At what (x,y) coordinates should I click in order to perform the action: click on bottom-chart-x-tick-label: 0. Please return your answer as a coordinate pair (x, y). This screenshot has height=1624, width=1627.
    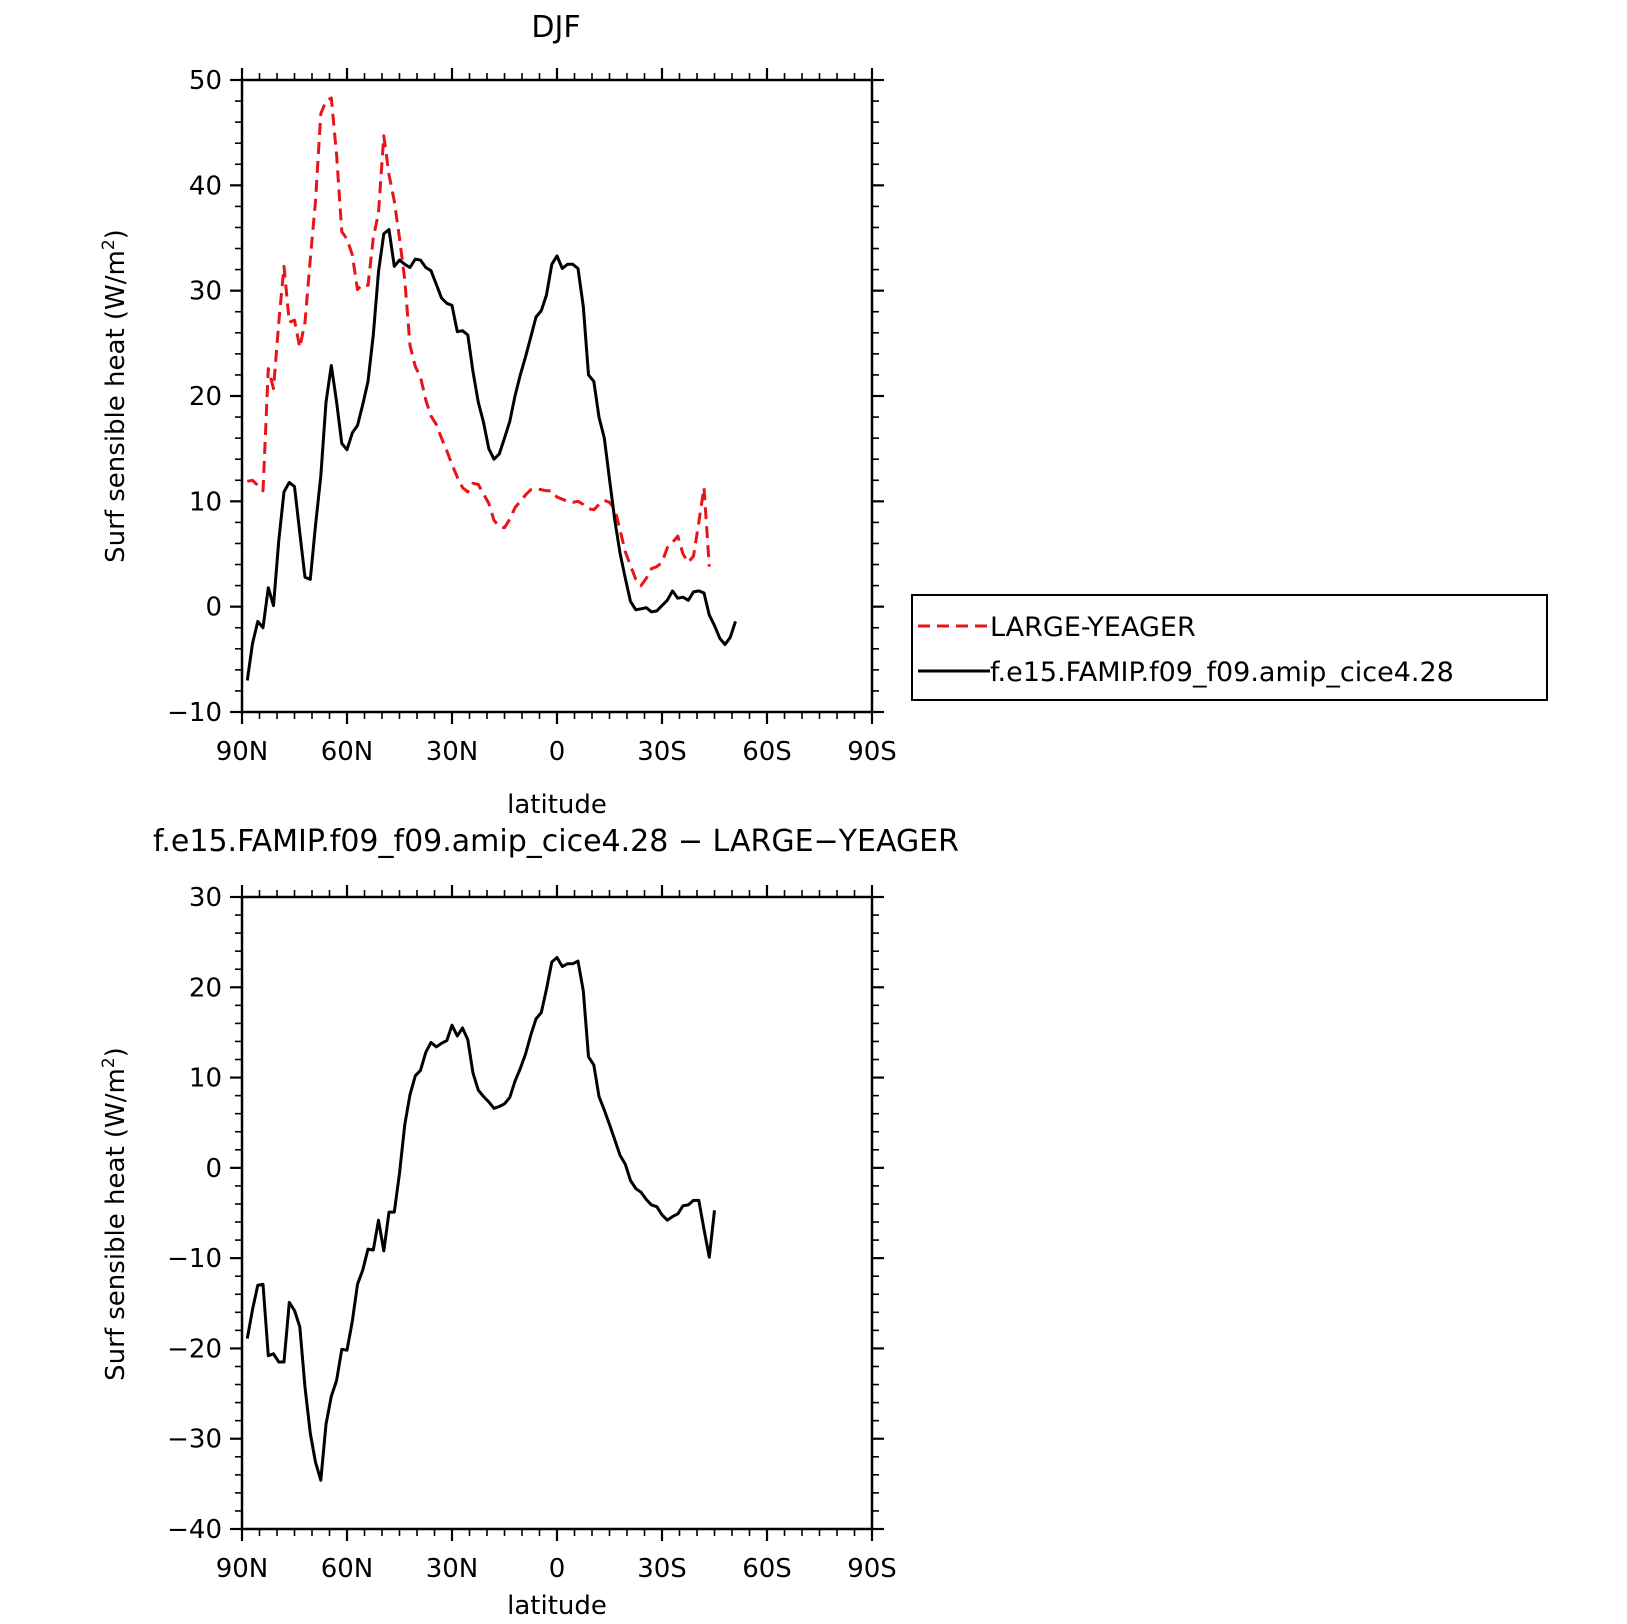
    Looking at the image, I should click on (557, 1569).